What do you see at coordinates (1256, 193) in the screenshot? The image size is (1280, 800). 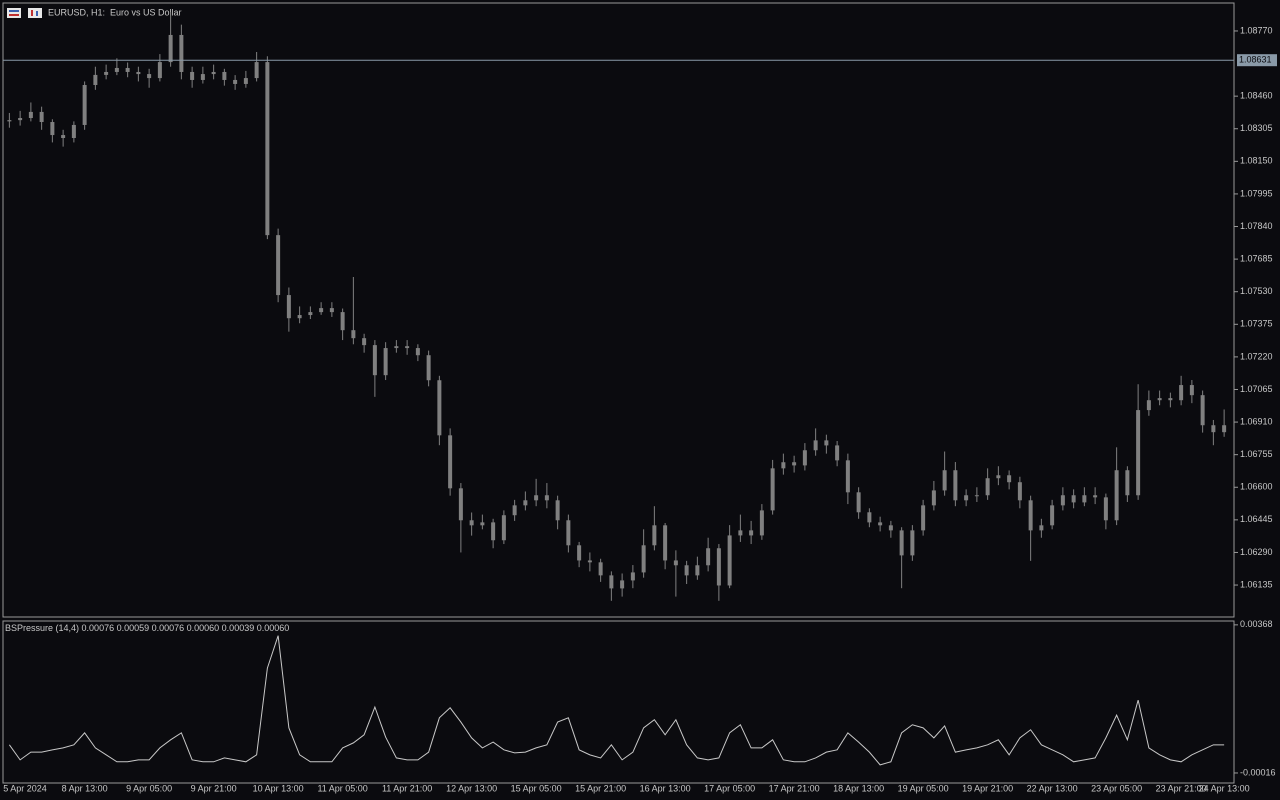 I see `y-tick-label: 1.07995` at bounding box center [1256, 193].